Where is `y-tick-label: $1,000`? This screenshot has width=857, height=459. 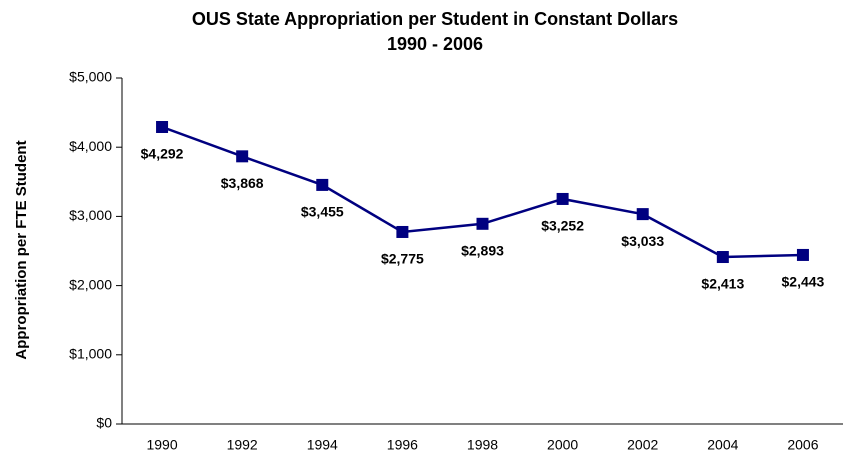
y-tick-label: $1,000 is located at coordinates (90, 354).